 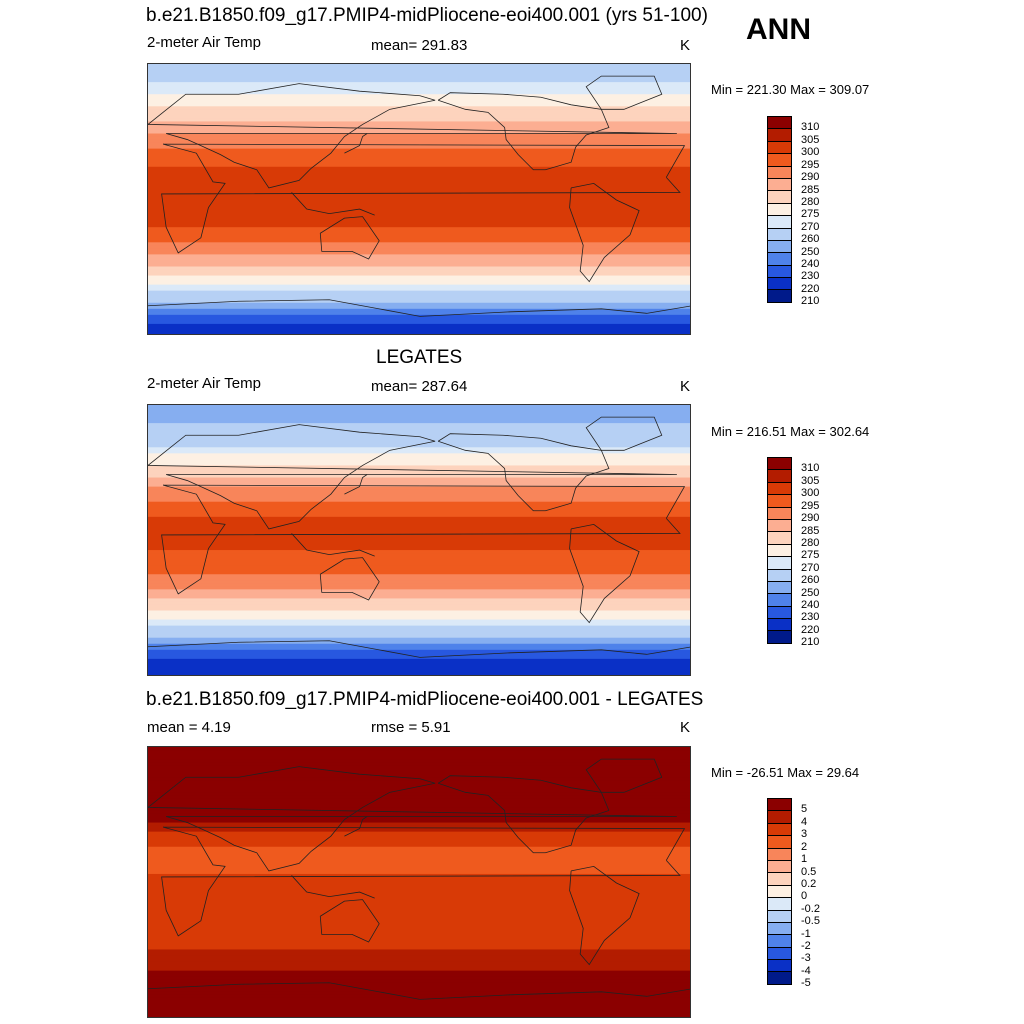 I want to click on colorbar-tick-label: 275, so click(x=810, y=214).